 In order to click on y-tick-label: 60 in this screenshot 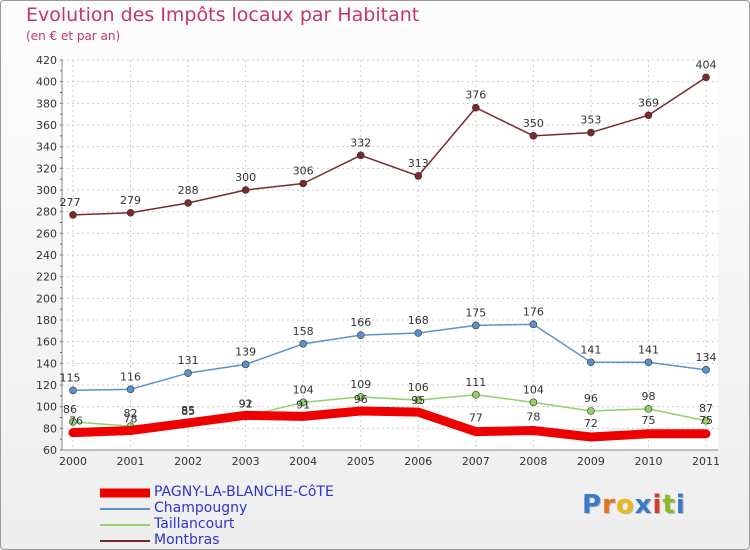, I will do `click(50, 450)`.